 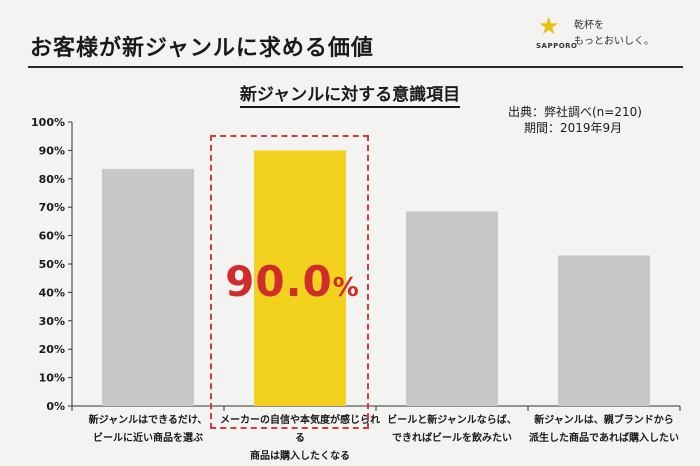 What do you see at coordinates (55, 406) in the screenshot?
I see `y-tick-label: 0%` at bounding box center [55, 406].